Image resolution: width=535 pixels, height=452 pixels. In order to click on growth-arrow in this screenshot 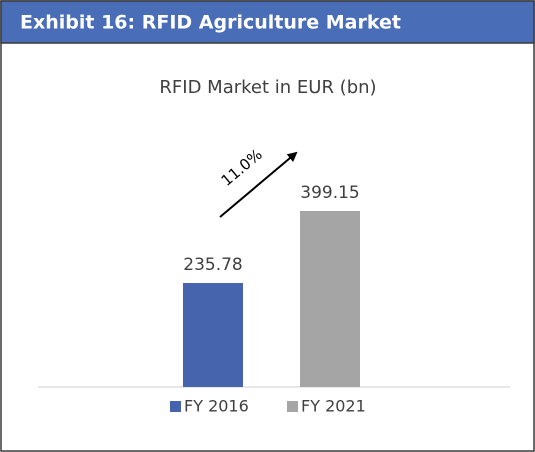, I will do `click(258, 184)`.